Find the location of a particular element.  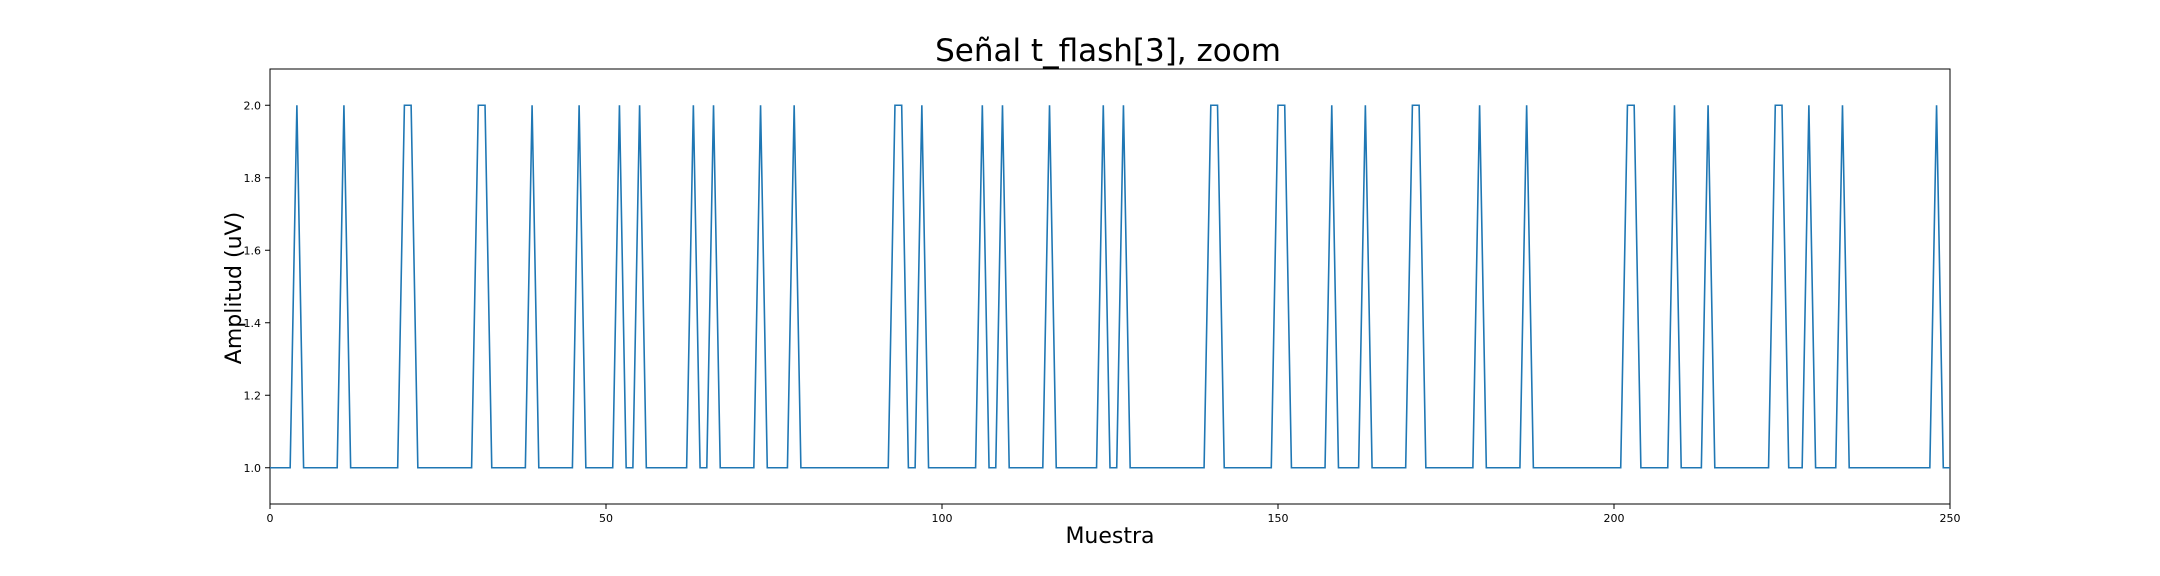

x-tick-label: 250 is located at coordinates (1950, 518).